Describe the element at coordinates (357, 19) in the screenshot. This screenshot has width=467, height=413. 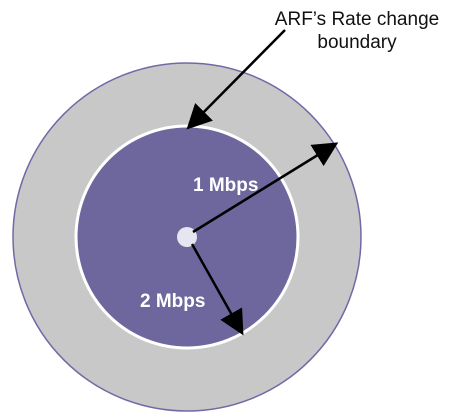
I see `boundary-caption-line1: ARF’s Rate change` at that location.